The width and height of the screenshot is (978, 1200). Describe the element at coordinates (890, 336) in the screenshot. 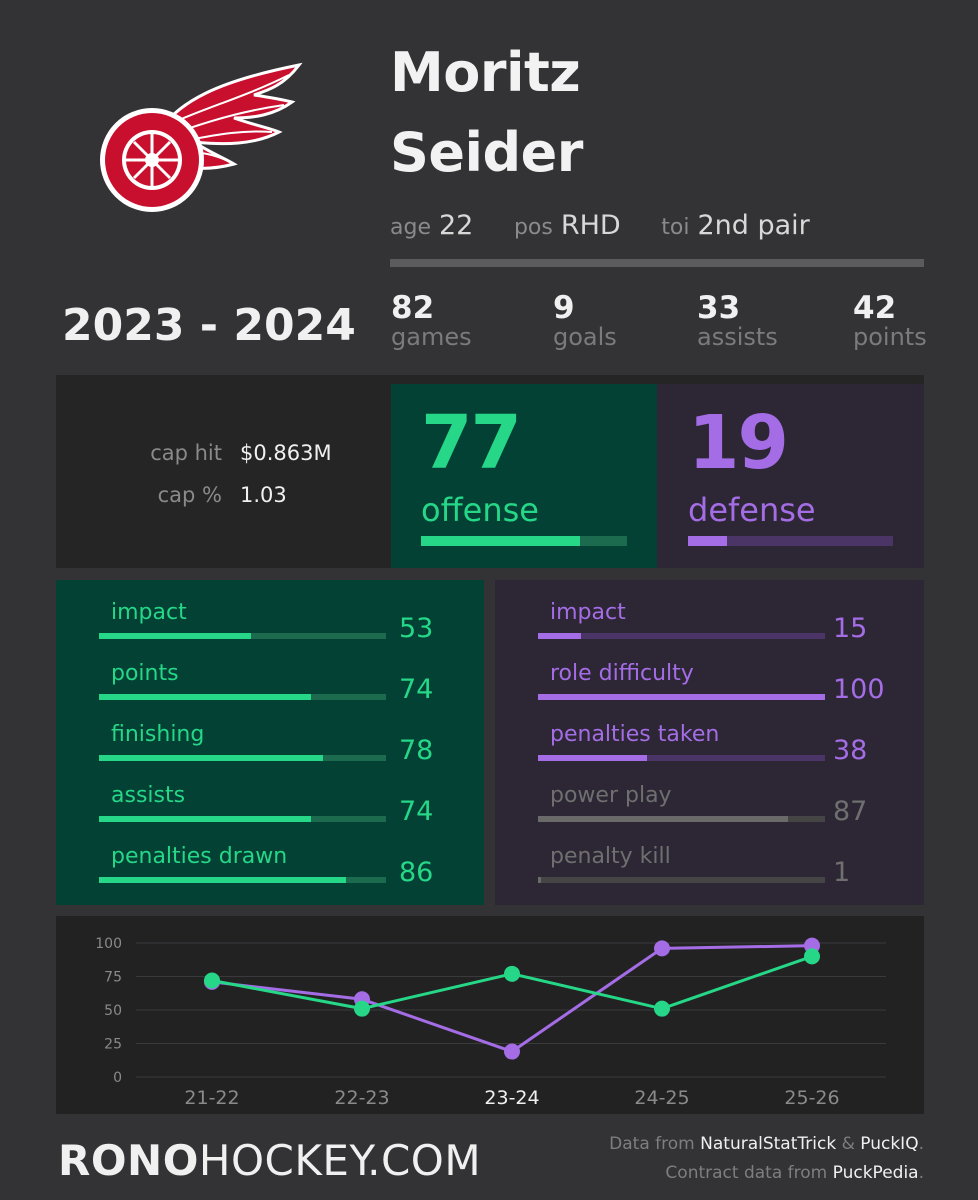

I see `stat-label: points` at that location.